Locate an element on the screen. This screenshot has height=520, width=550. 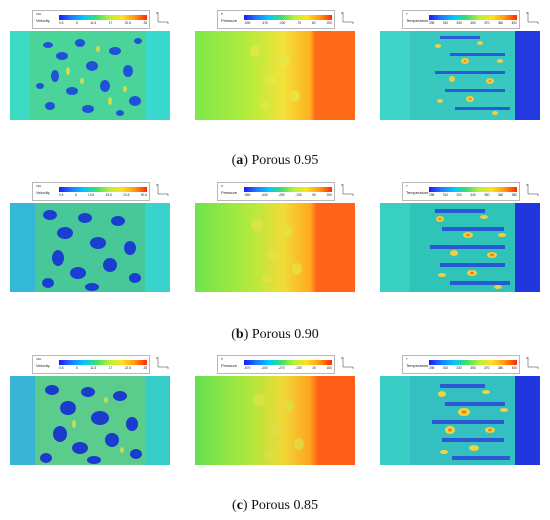
tick-label: -400 is located at coordinates (264, 368).